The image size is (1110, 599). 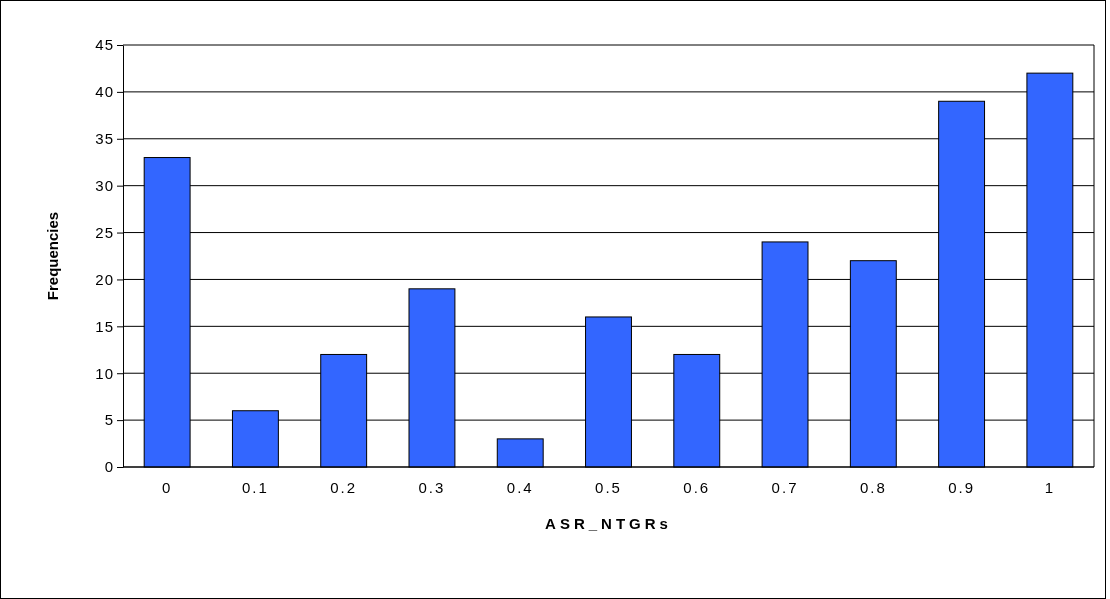 What do you see at coordinates (104, 326) in the screenshot?
I see `y-tick-label: 15` at bounding box center [104, 326].